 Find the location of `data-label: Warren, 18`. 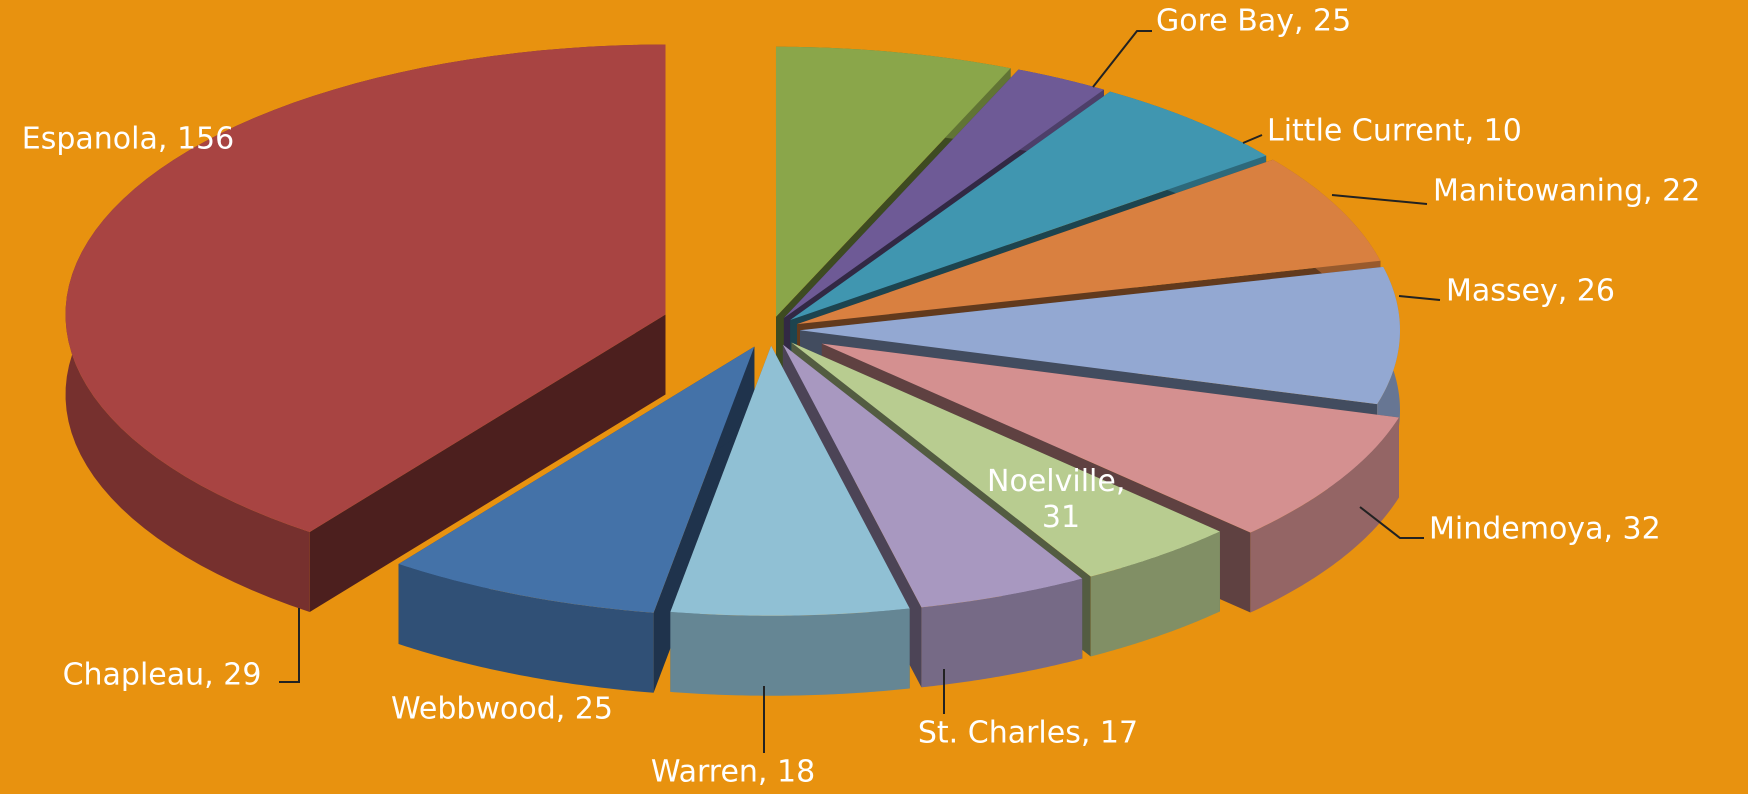

data-label: Warren, 18 is located at coordinates (733, 772).